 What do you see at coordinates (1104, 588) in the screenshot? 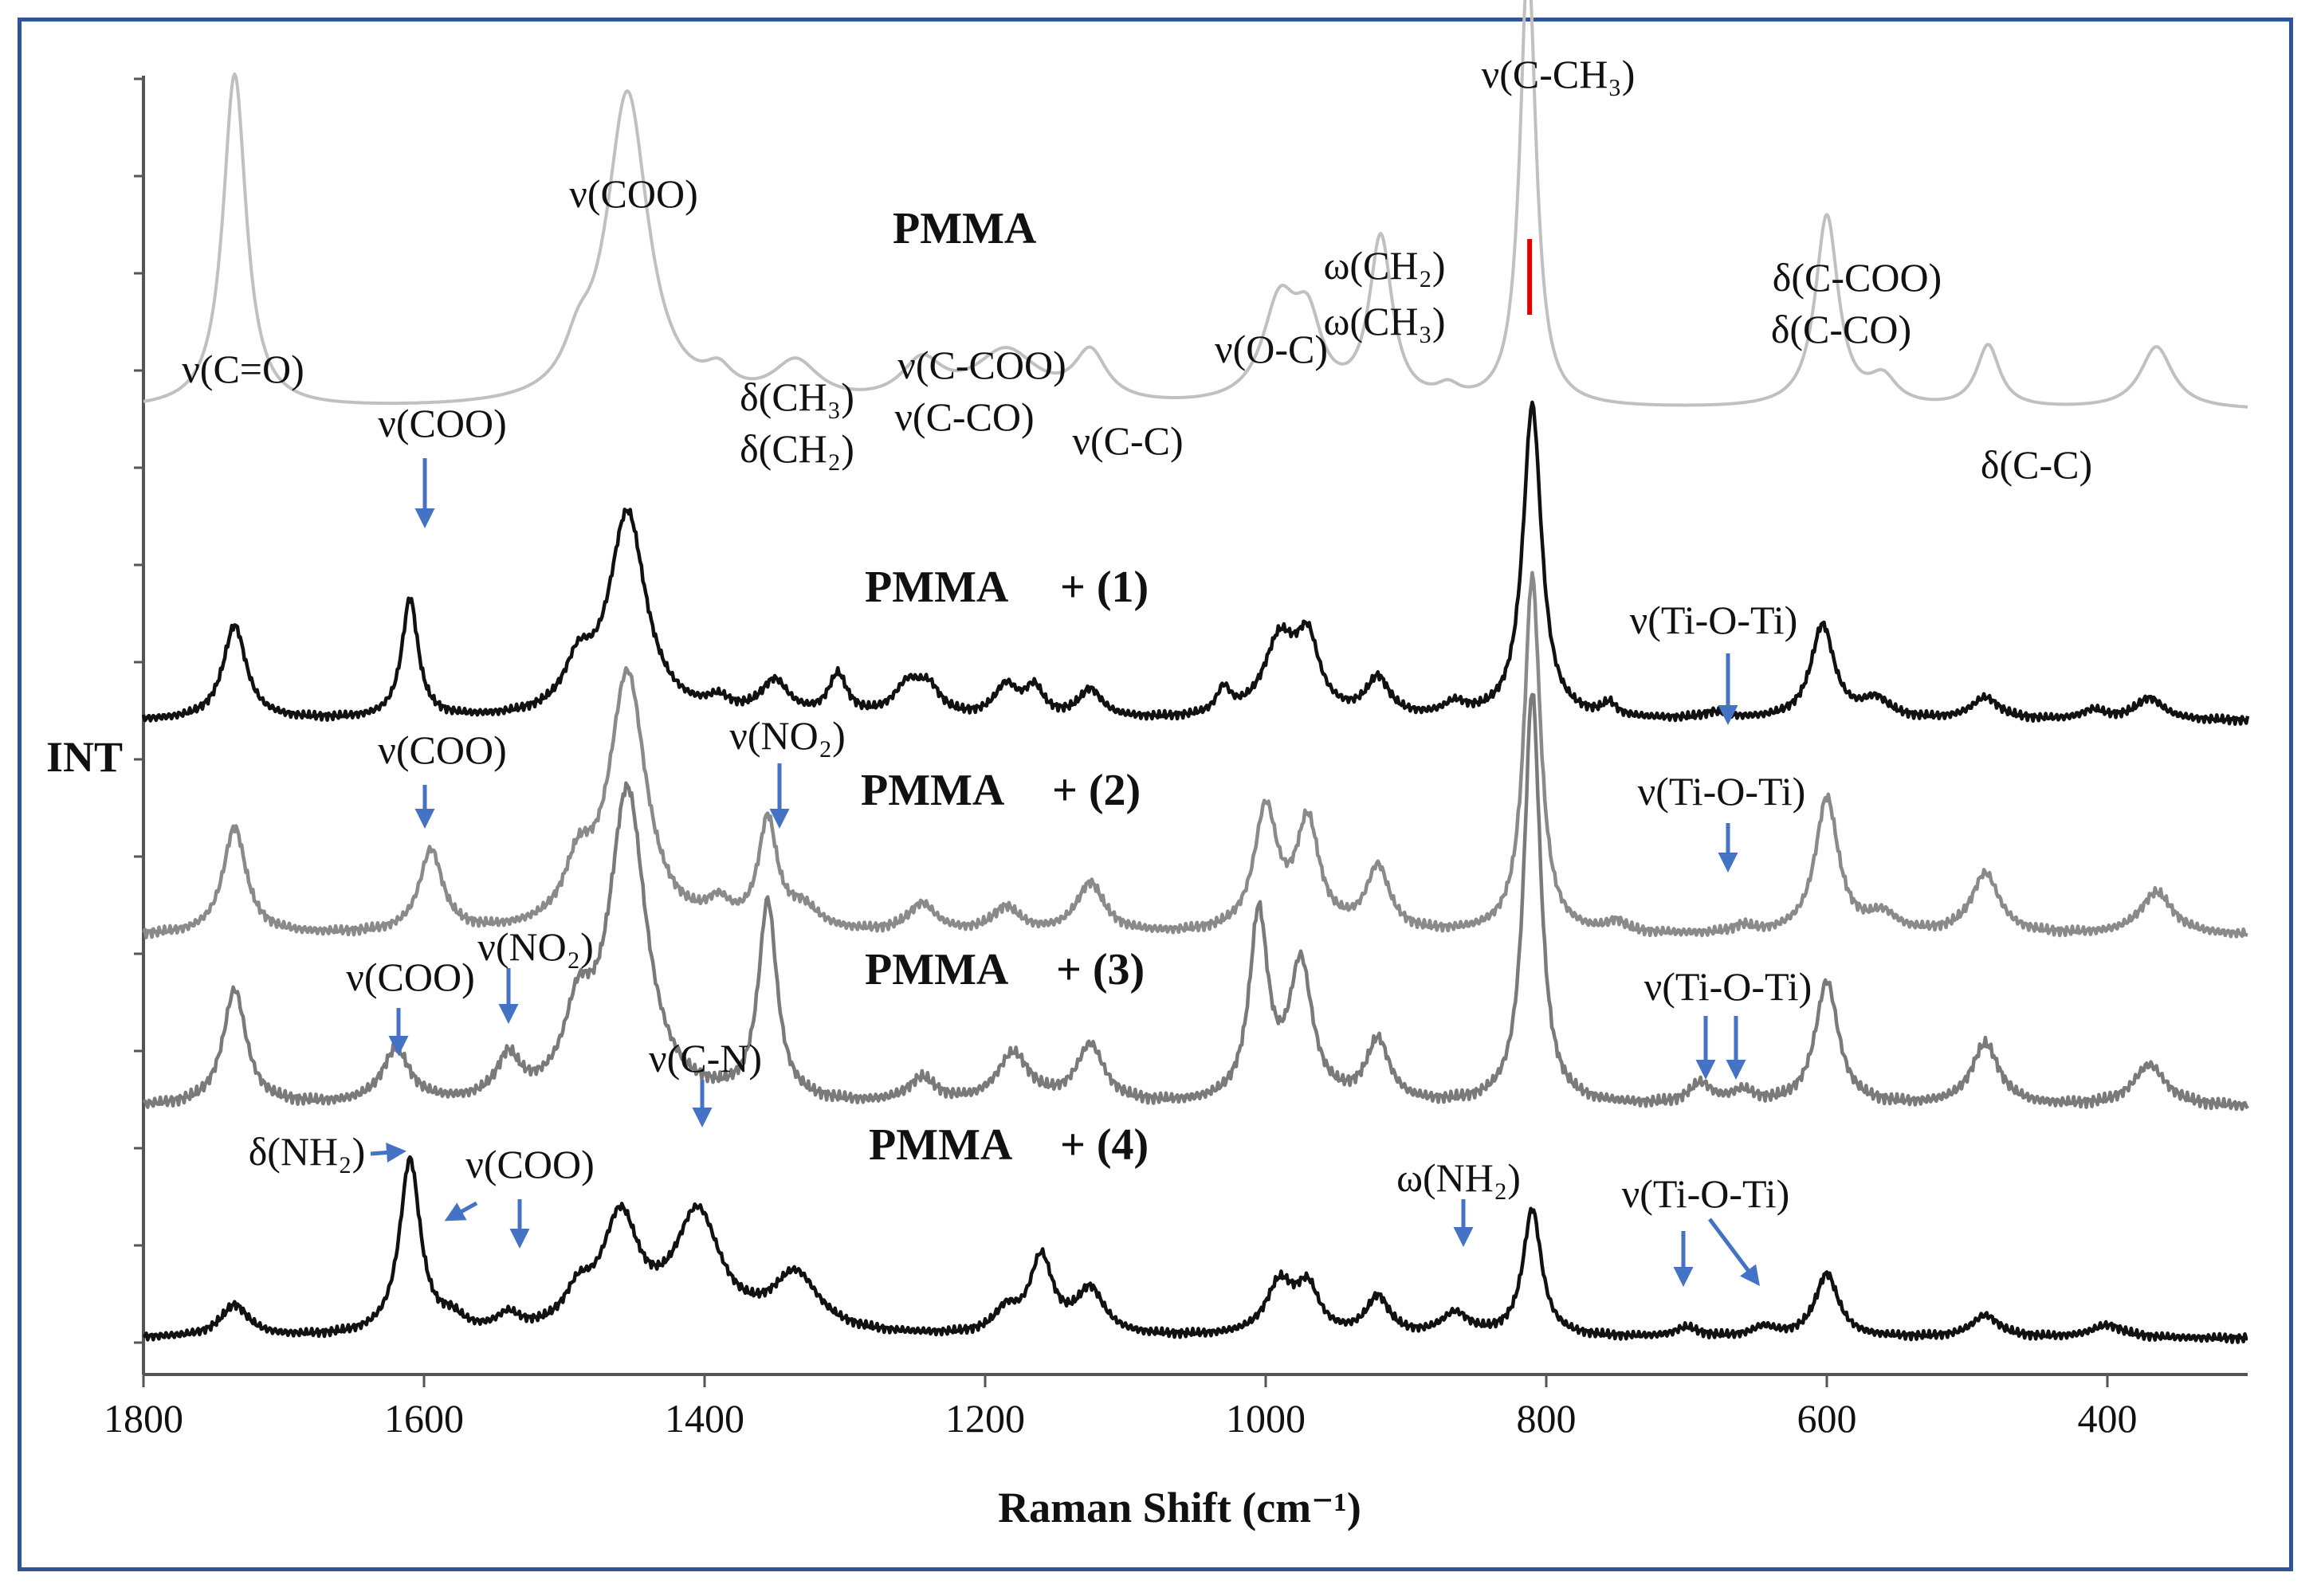
I see `series-label-pmma-1-suffix: + (1)` at bounding box center [1104, 588].